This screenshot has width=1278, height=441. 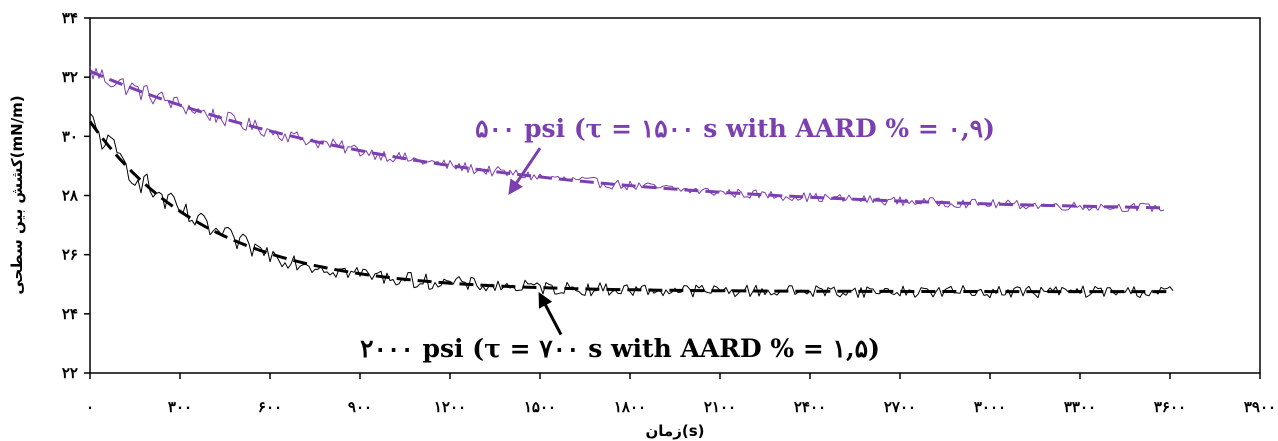 I want to click on x-tick-label: ۱۲۰۰, so click(x=450, y=407).